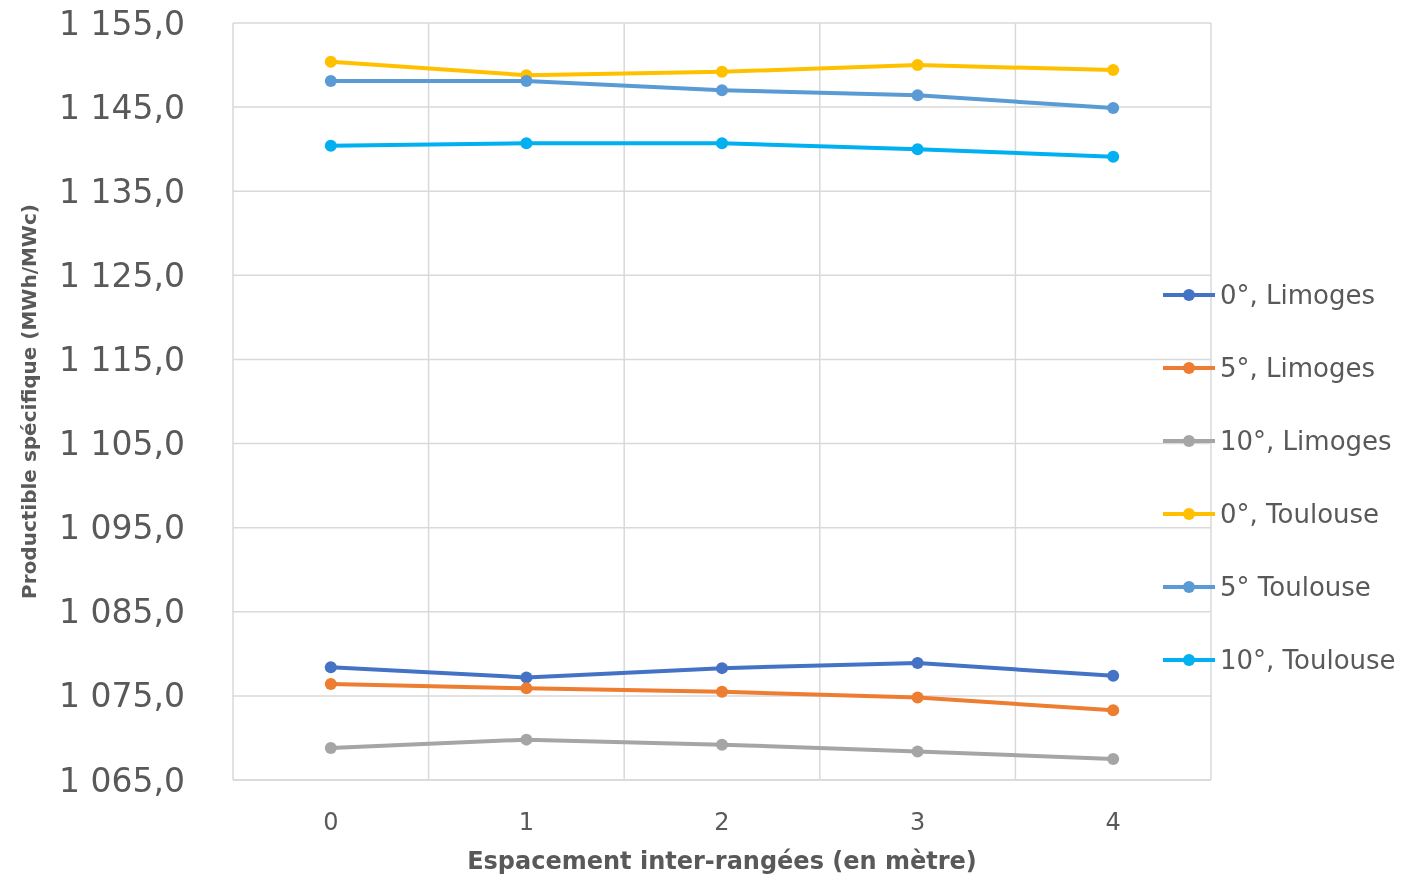 The width and height of the screenshot is (1404, 882). I want to click on y-tick-label: 1 115,0, so click(122, 359).